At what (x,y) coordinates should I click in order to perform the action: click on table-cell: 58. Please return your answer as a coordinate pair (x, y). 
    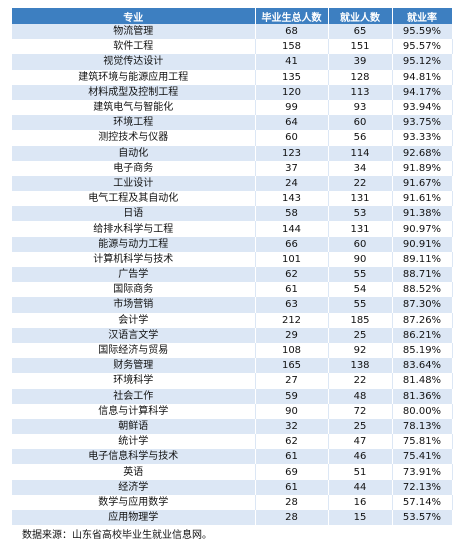
    Looking at the image, I should click on (292, 214).